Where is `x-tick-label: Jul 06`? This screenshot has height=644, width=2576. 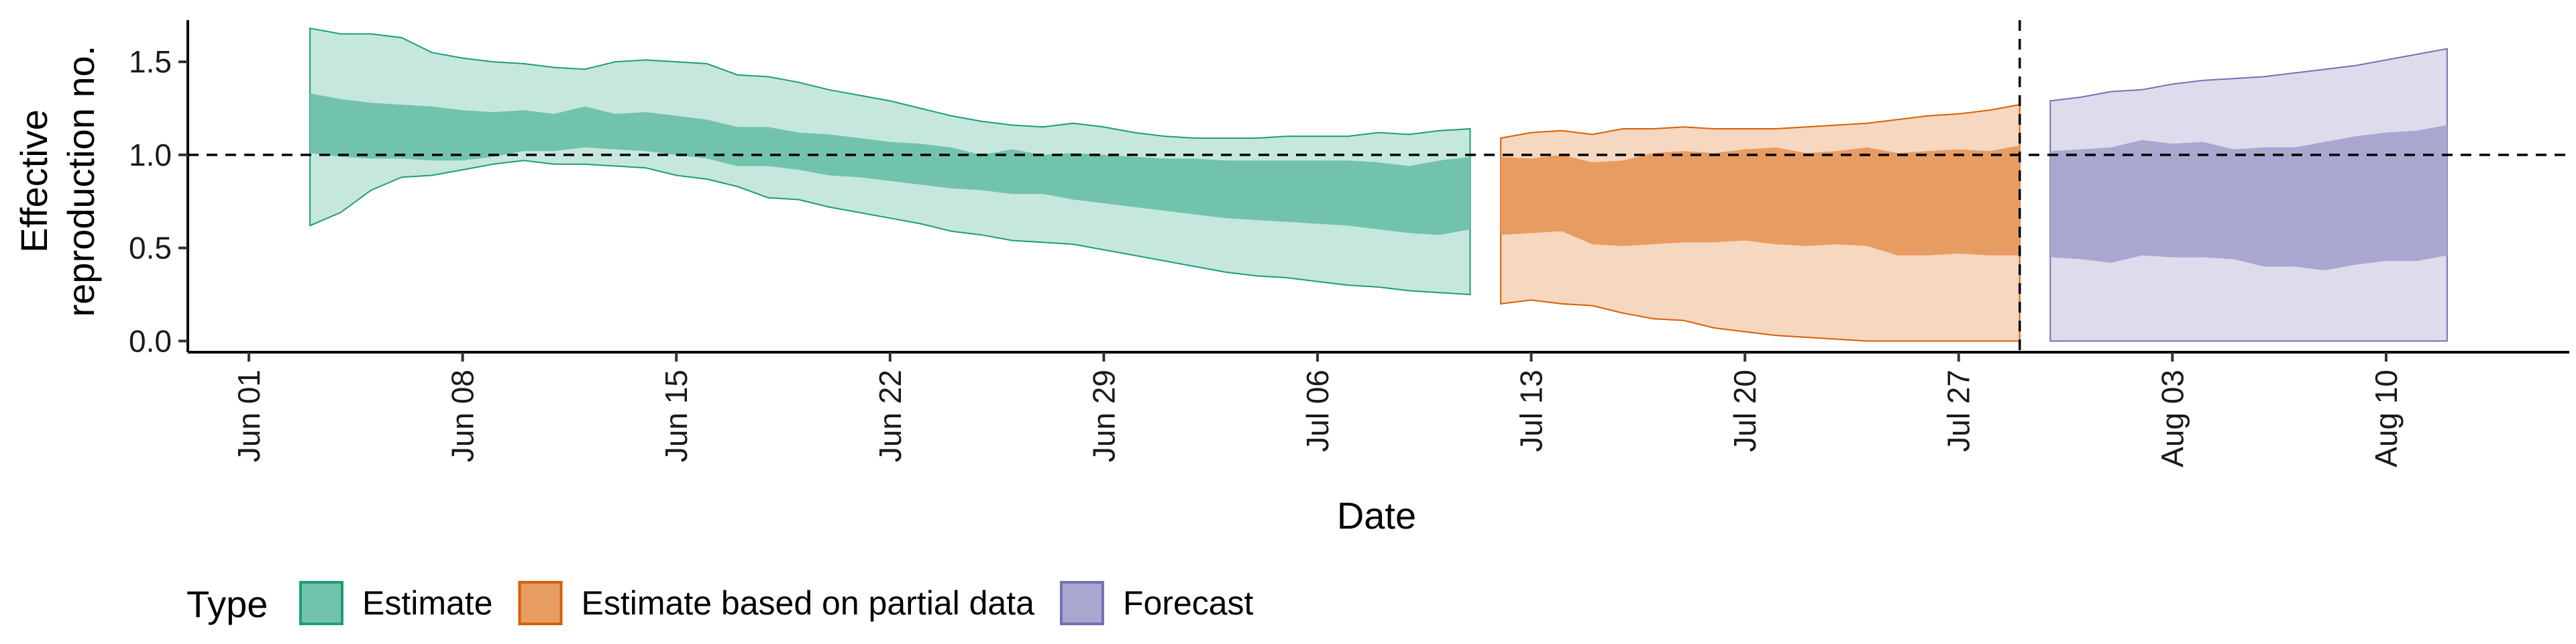 x-tick-label: Jul 06 is located at coordinates (1317, 411).